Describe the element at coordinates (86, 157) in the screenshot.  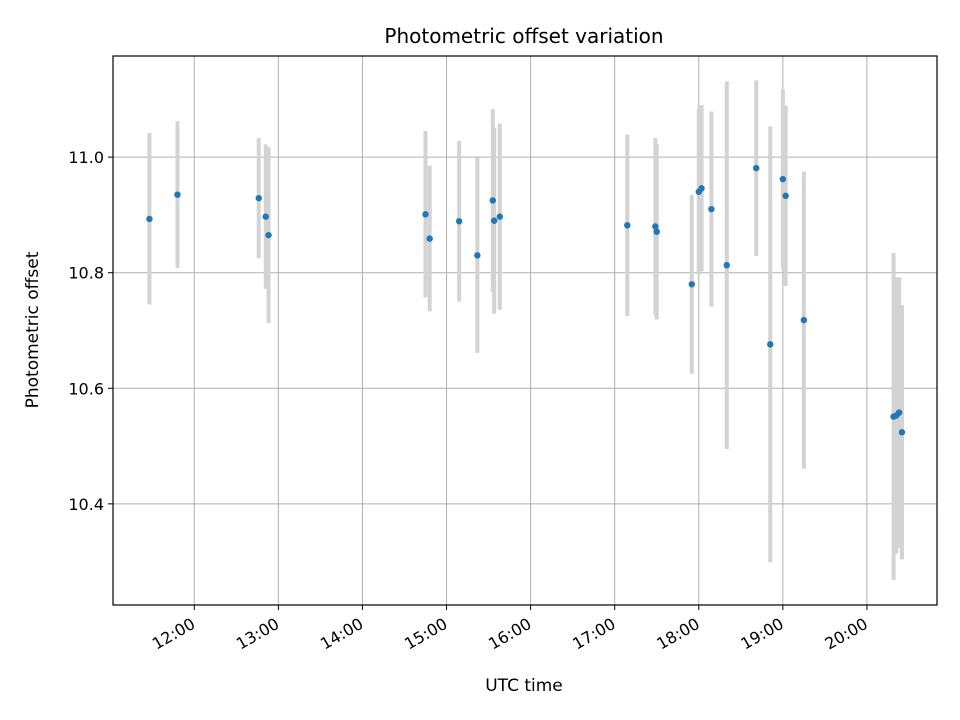
I see `y-tick-label: 11.0` at that location.